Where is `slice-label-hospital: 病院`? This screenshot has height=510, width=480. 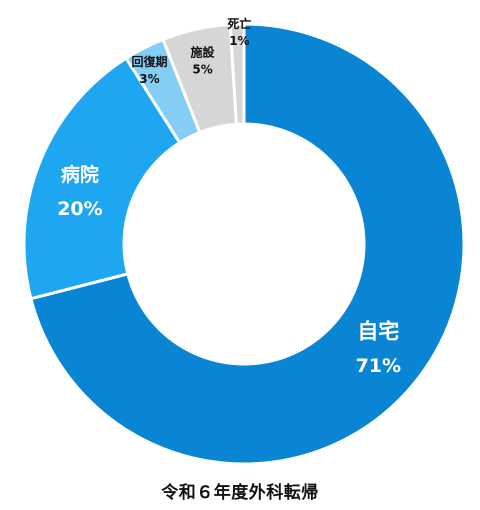 slice-label-hospital: 病院 is located at coordinates (80, 174).